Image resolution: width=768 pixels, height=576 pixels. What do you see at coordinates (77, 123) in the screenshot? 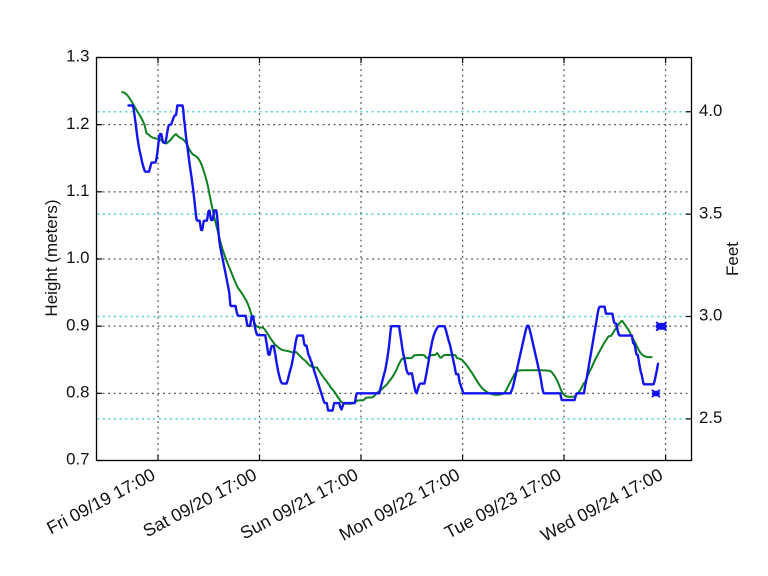
I see `svg-text: 1.2` at bounding box center [77, 123].